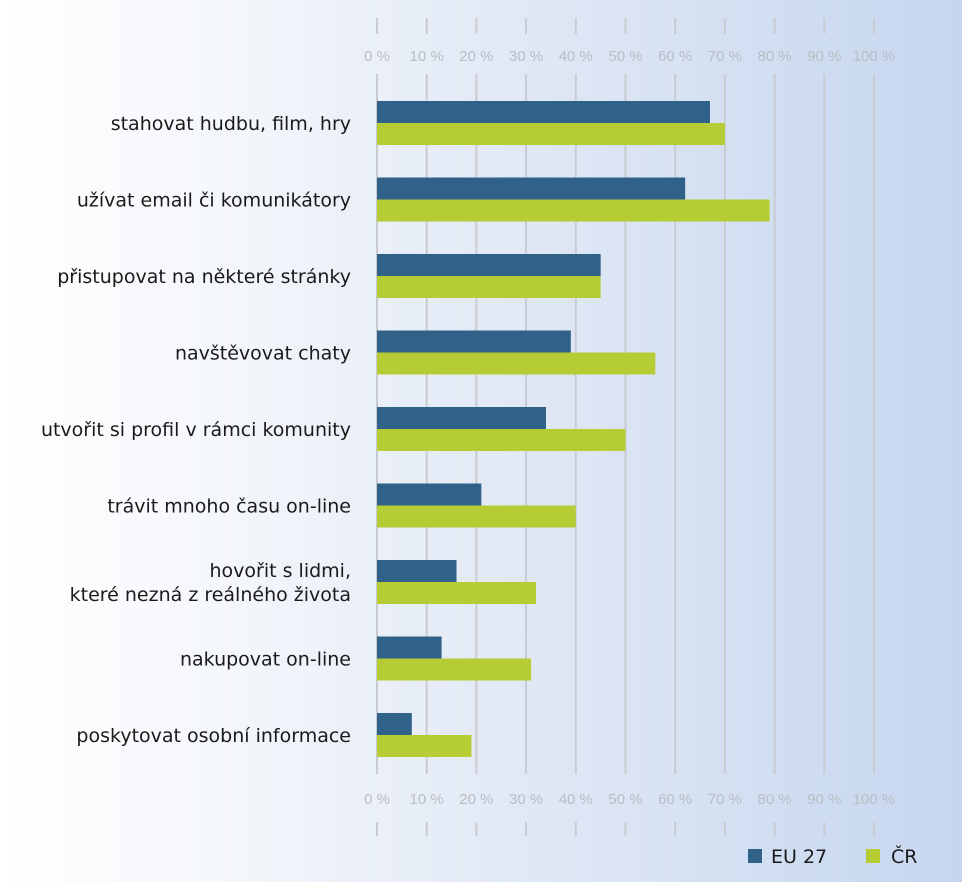 The image size is (962, 882). Describe the element at coordinates (832, 856) in the screenshot. I see `legend: EU 27 ČR` at that location.